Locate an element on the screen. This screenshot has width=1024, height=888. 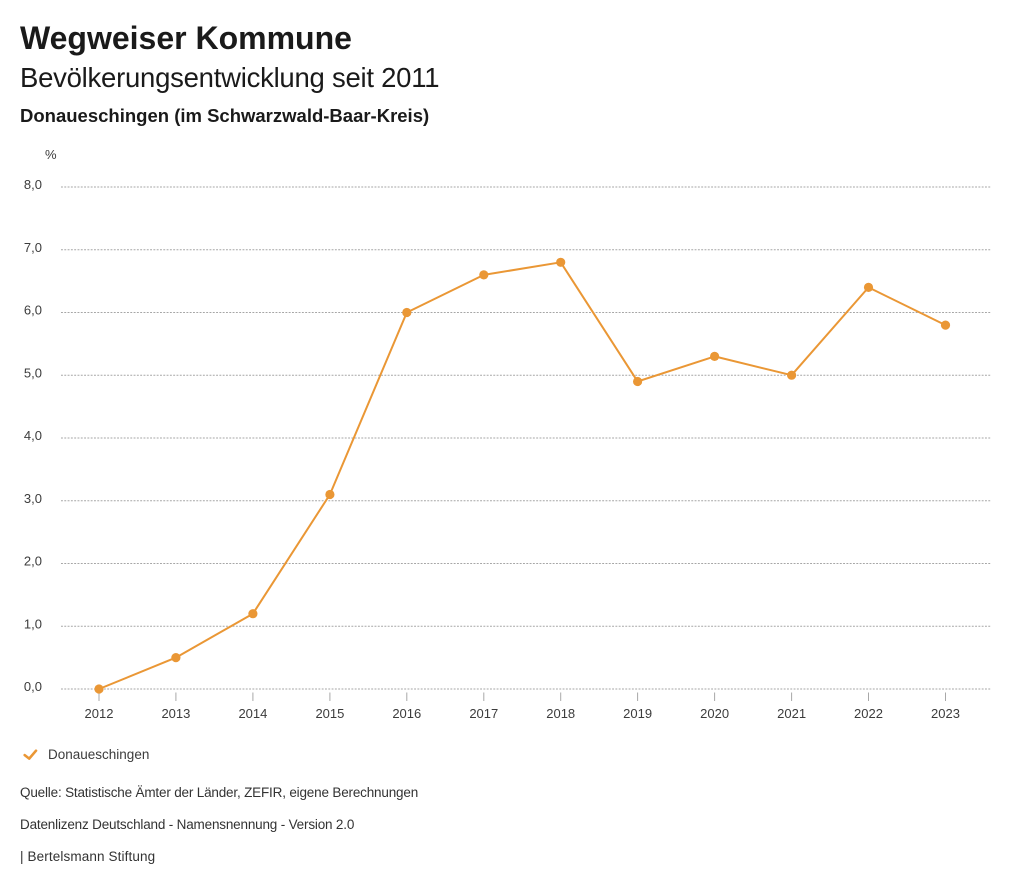
svg-text: 5,0 is located at coordinates (33, 372).